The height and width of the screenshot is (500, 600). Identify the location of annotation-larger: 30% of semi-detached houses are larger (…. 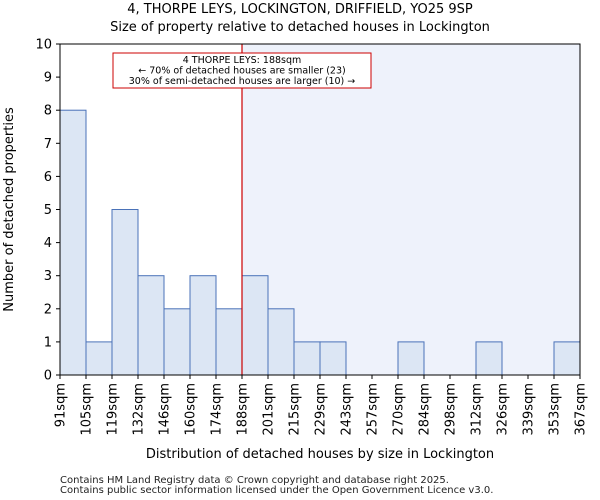
(242, 81).